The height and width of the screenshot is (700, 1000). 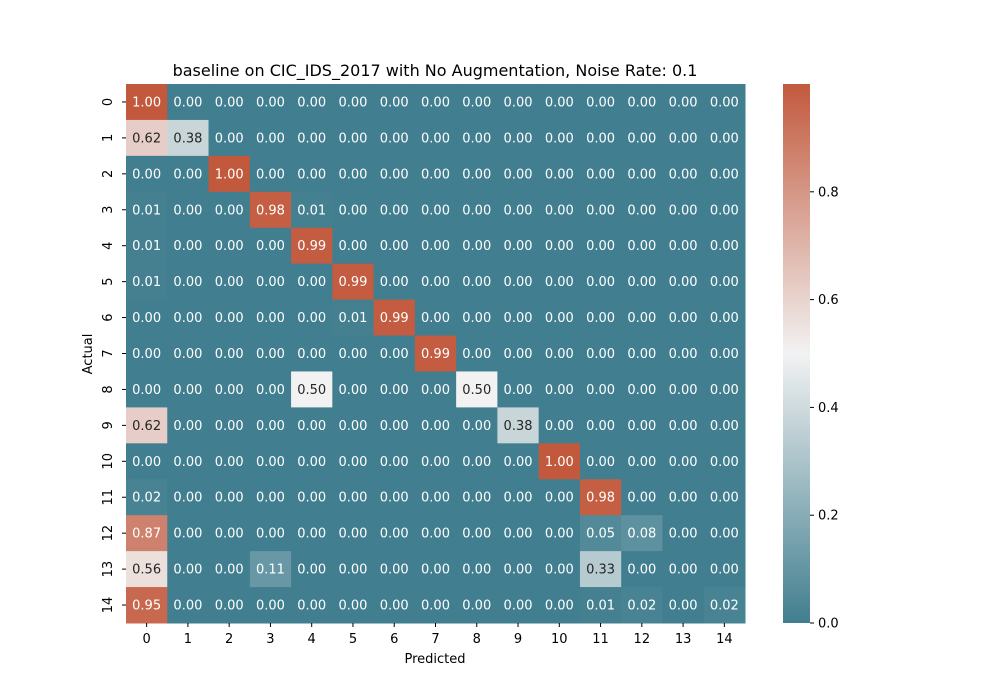 What do you see at coordinates (518, 426) in the screenshot?
I see `cell-value-label: 0.38` at bounding box center [518, 426].